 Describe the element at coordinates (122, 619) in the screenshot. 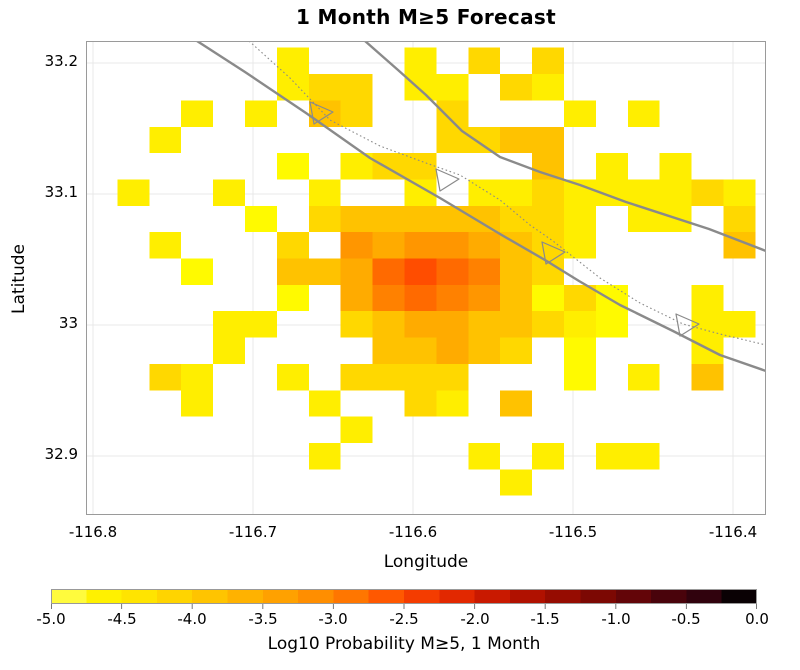

I see `cbar-tick-1: -4.5` at that location.